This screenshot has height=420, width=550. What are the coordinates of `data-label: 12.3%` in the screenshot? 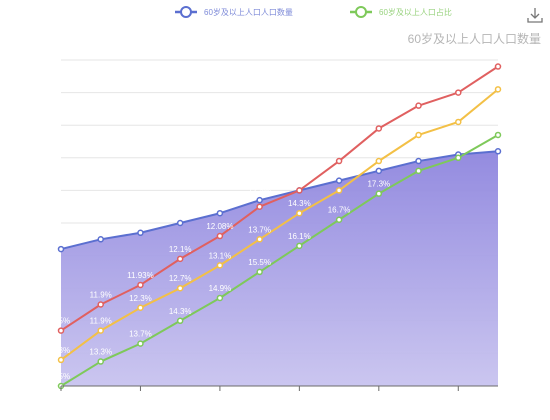 It's located at (140, 298).